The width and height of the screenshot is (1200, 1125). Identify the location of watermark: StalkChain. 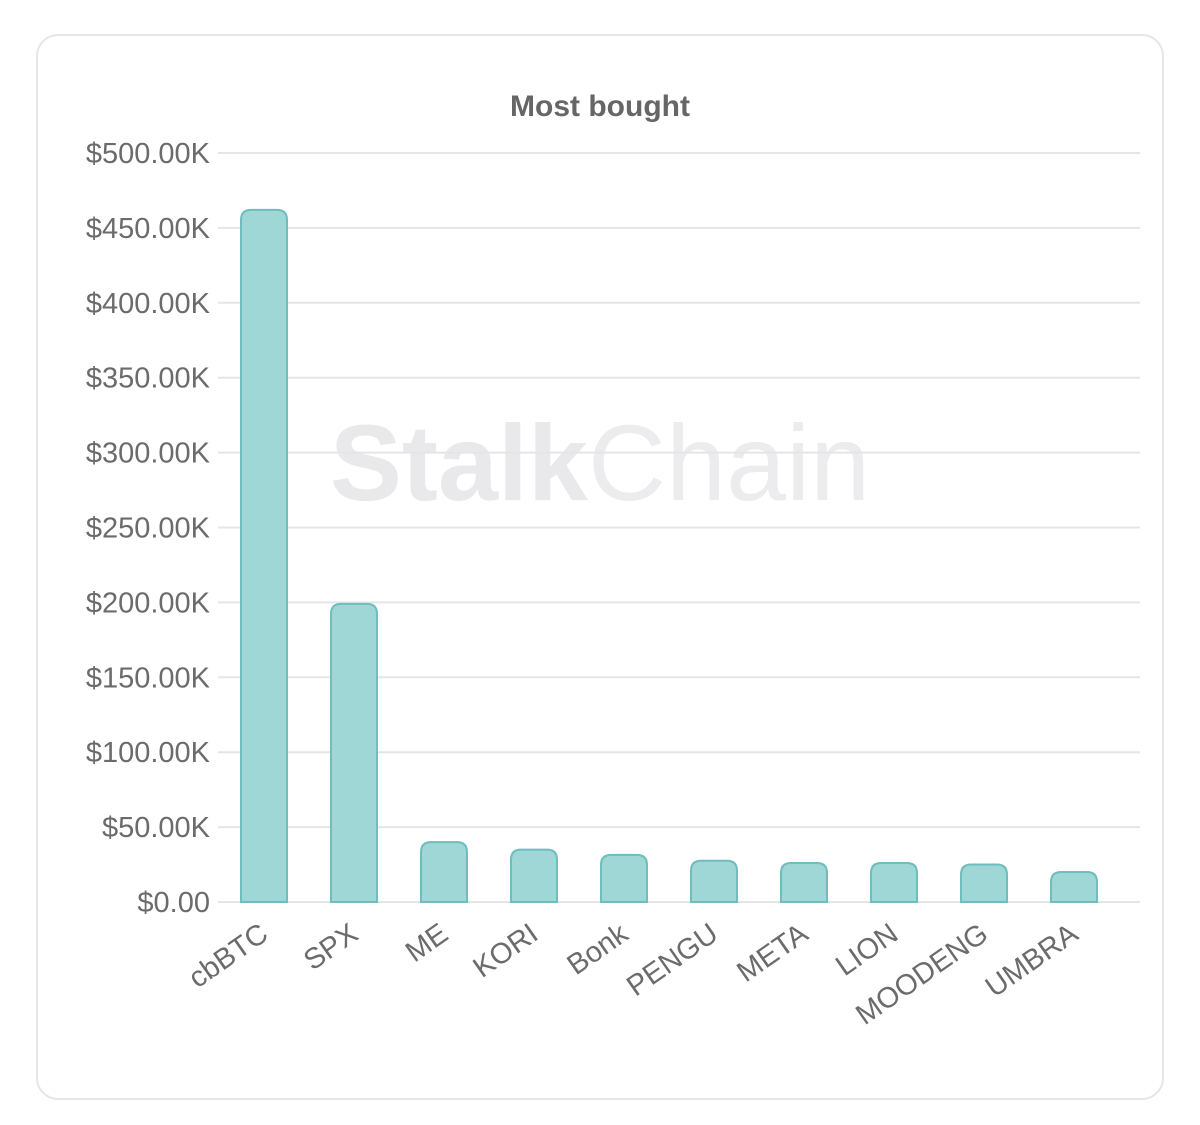
(600, 462).